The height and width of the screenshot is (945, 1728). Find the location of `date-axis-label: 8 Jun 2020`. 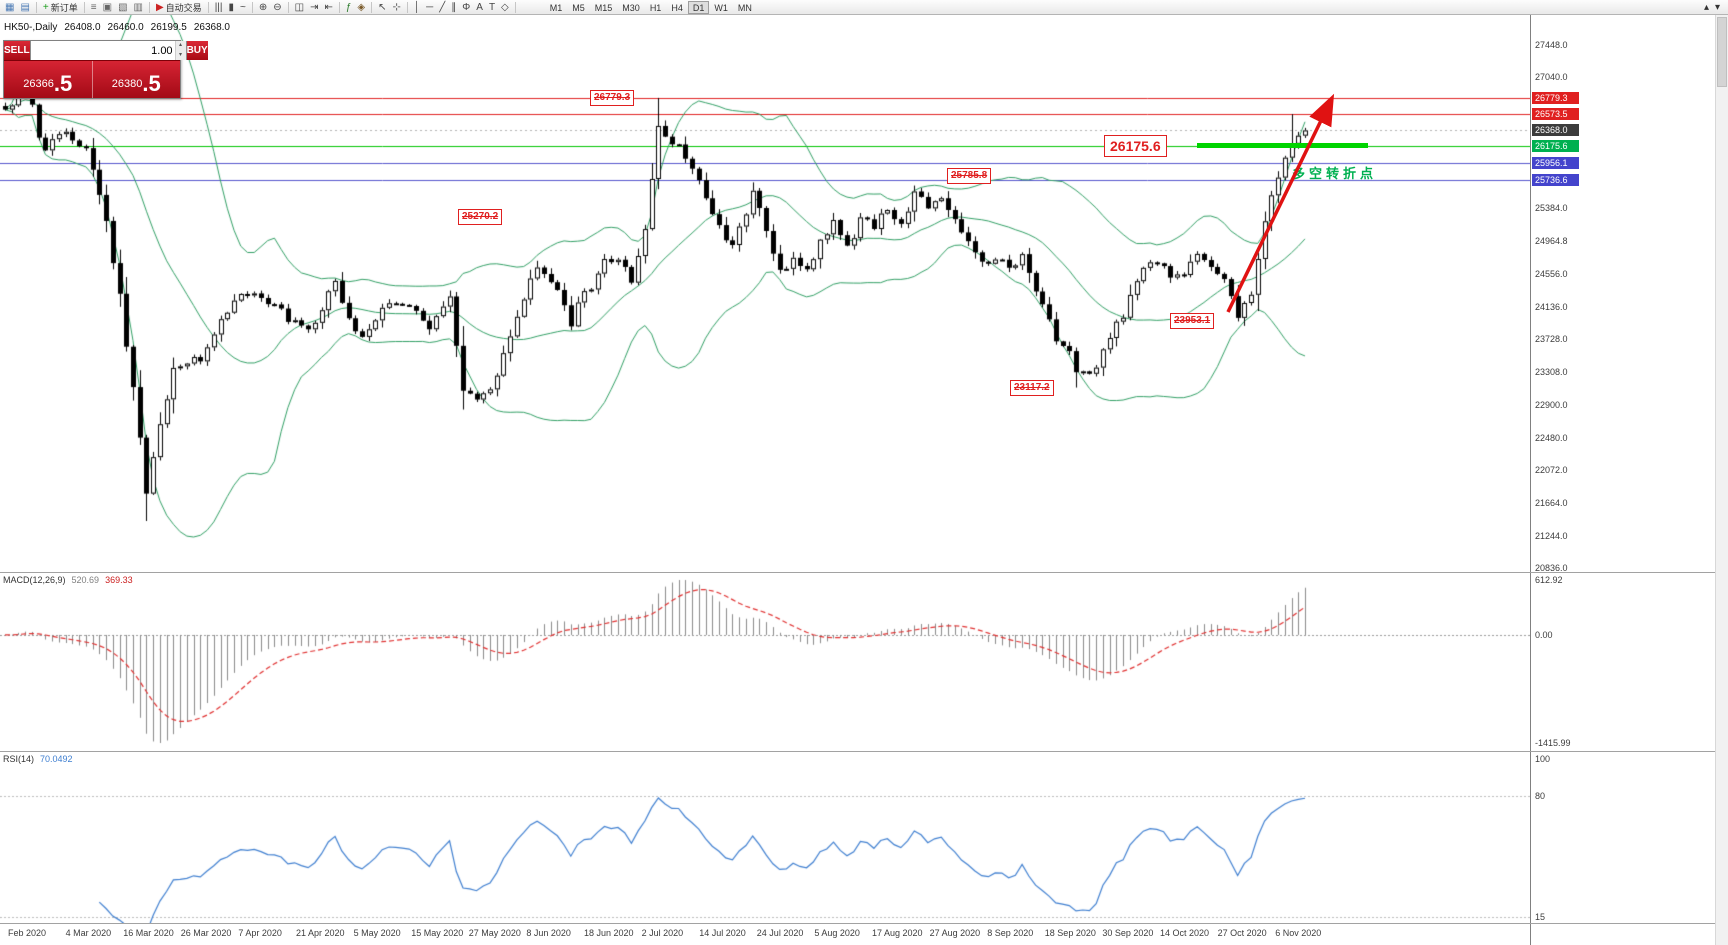

date-axis-label: 8 Jun 2020 is located at coordinates (548, 933).